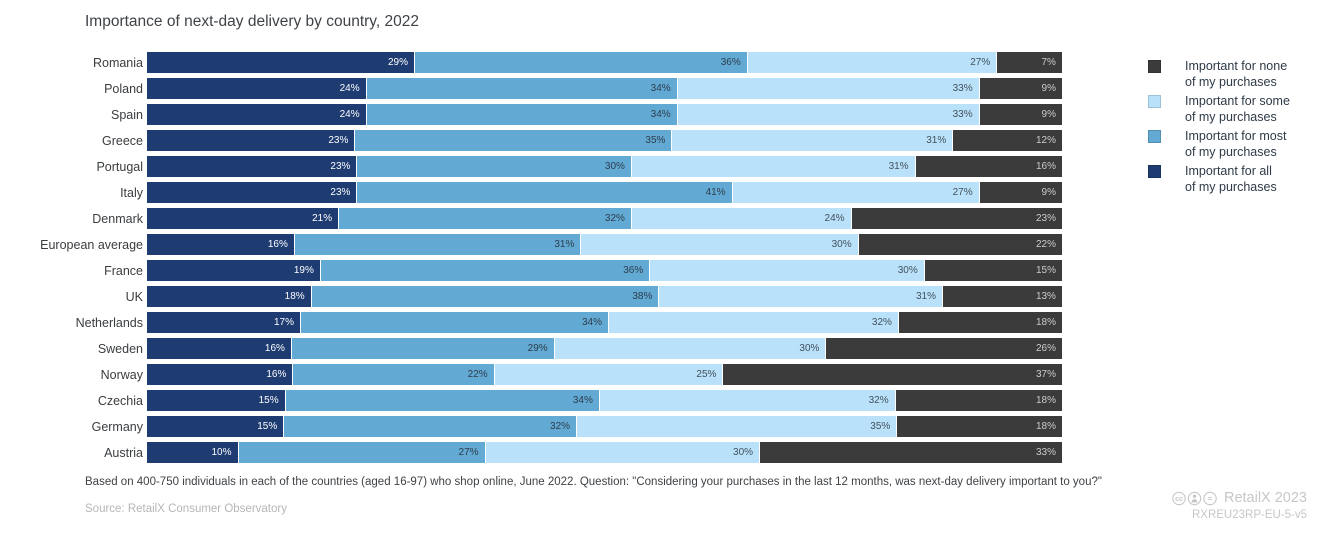  What do you see at coordinates (1237, 109) in the screenshot?
I see `legend-label: Important for some of my purchases` at bounding box center [1237, 109].